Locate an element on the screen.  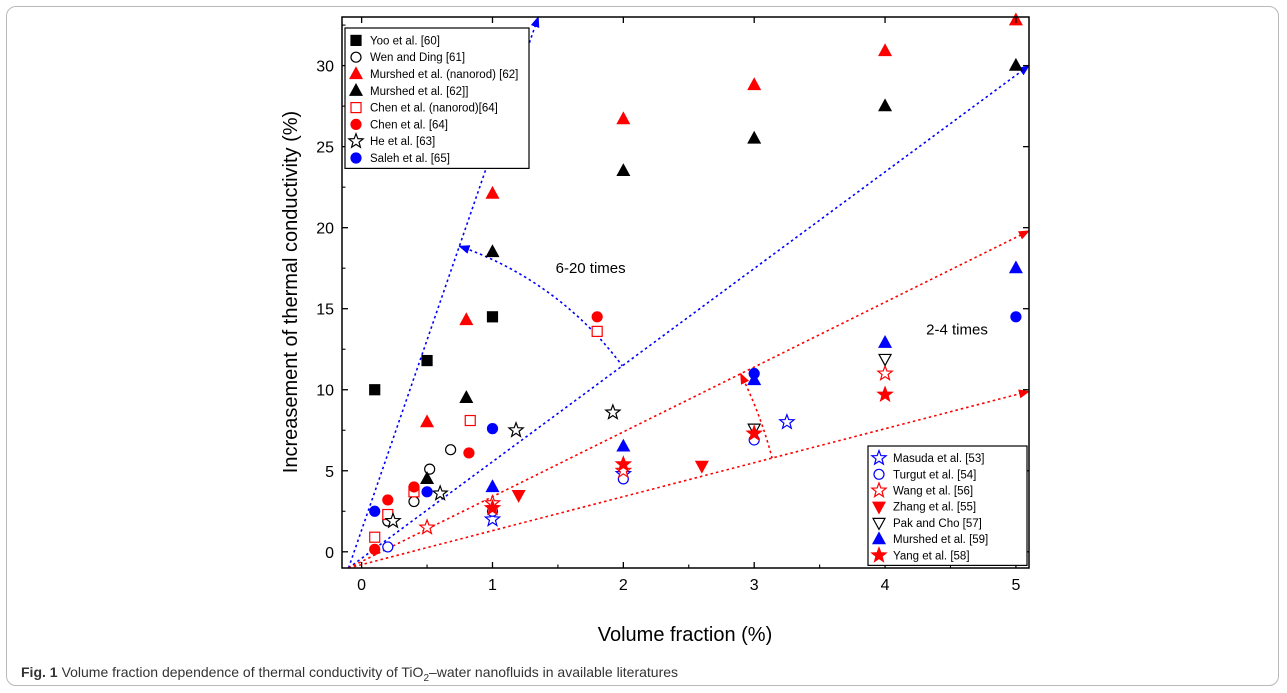
legend-entry: Pak and Cho [57] is located at coordinates (926, 524).